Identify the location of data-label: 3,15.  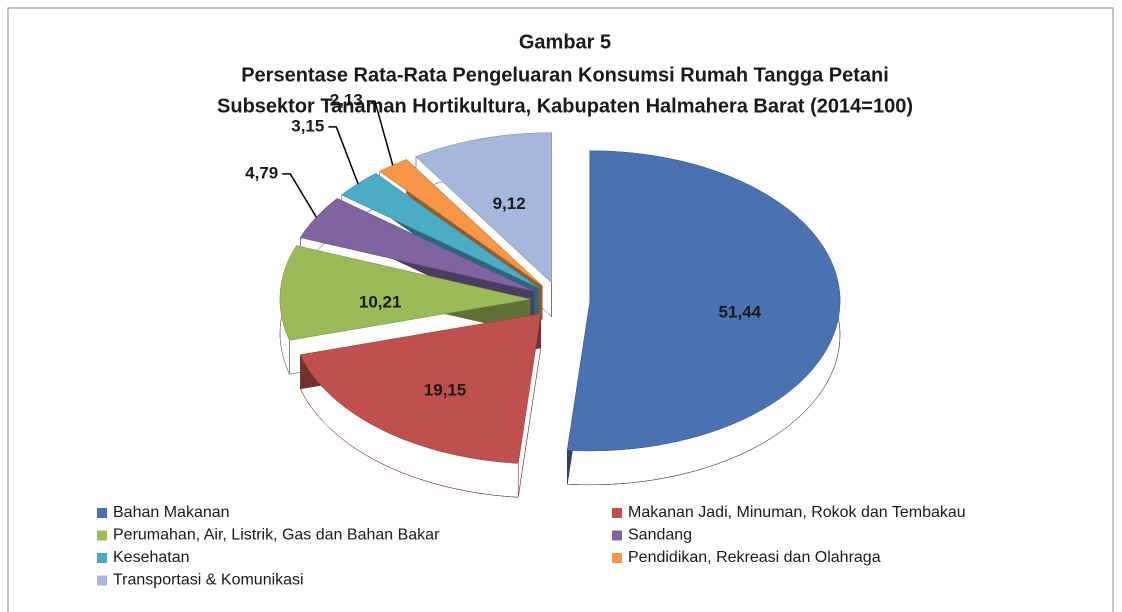
(307, 125).